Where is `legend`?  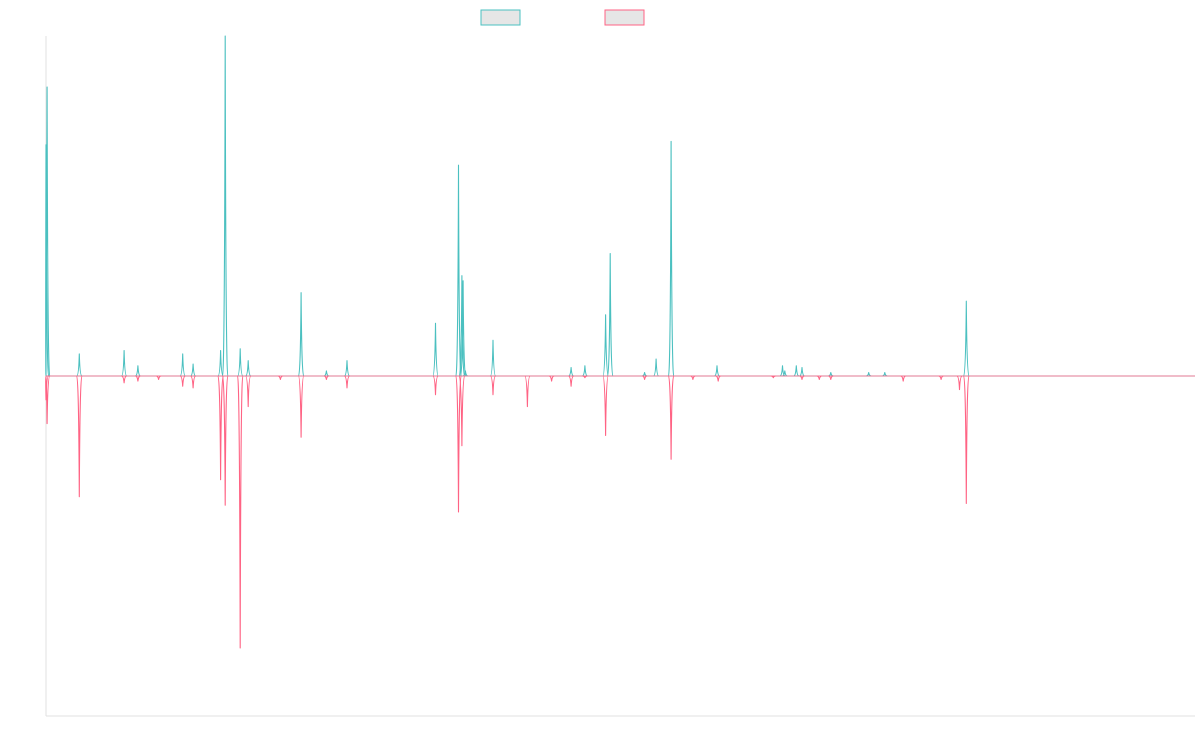
legend is located at coordinates (562, 17).